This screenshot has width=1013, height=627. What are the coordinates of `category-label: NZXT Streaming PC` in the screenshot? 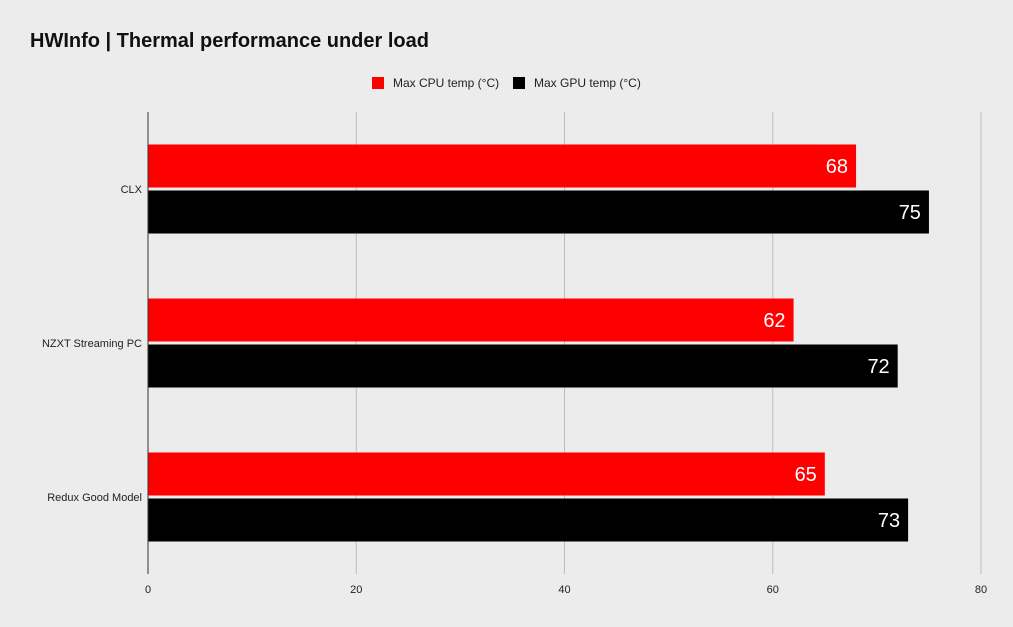 It's located at (92, 344).